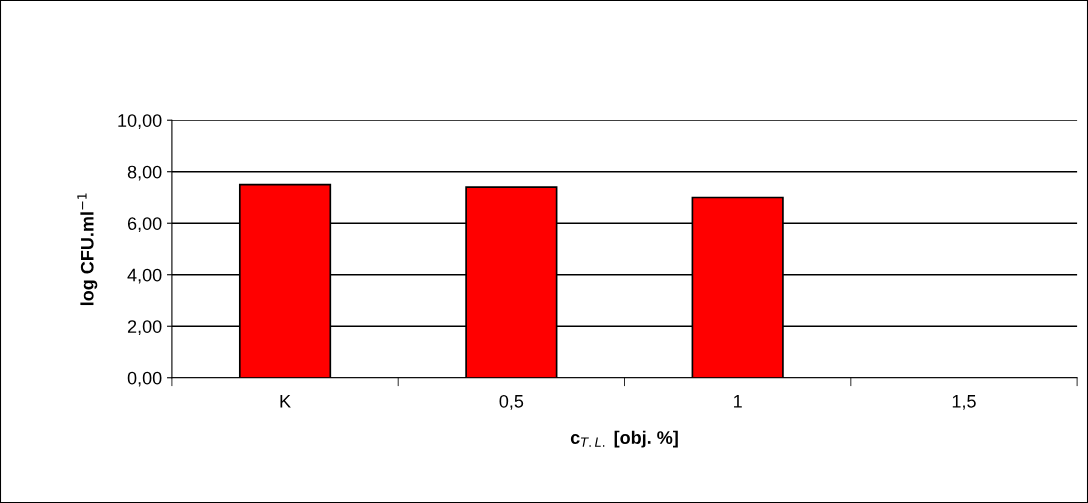 The height and width of the screenshot is (503, 1088). Describe the element at coordinates (624, 439) in the screenshot. I see `x-axis-title: c$_{T.L.}$ [obj. %]` at that location.